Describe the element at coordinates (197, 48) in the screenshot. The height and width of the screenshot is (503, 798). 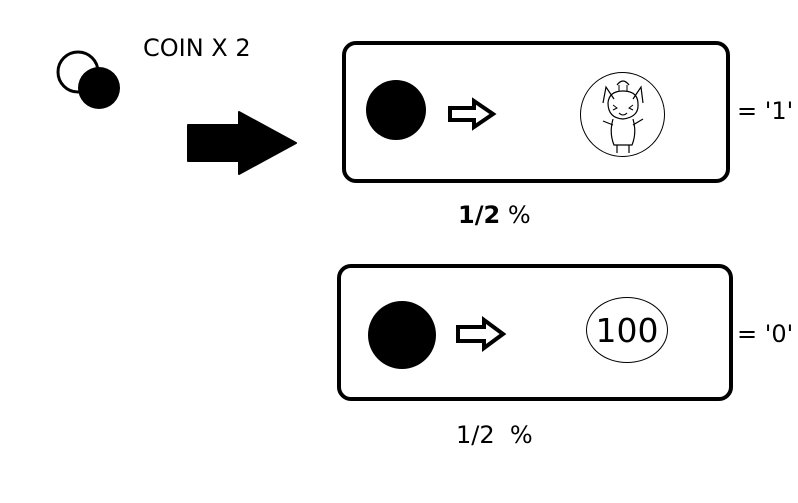
I see `coin-count-title: COIN X 2` at that location.